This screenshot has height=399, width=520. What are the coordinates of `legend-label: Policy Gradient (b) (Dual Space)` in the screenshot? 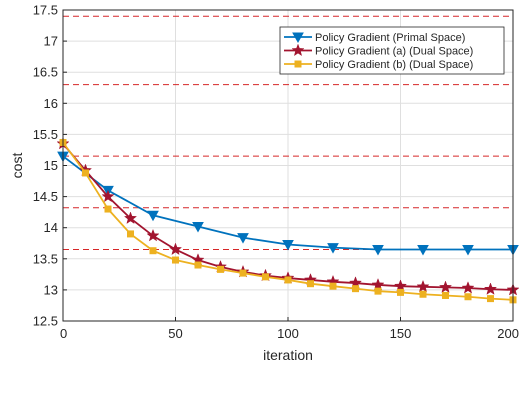 It's located at (394, 65).